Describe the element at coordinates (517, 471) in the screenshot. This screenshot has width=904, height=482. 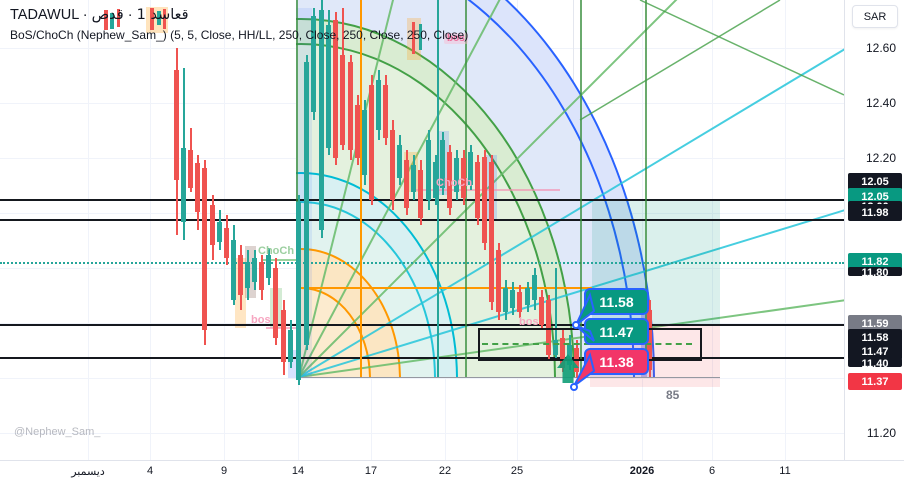
I see `time-tick-label: 25` at that location.